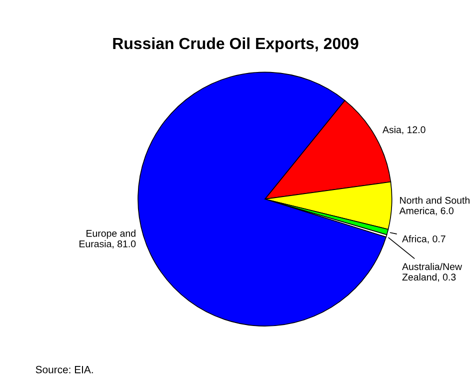 The height and width of the screenshot is (390, 471). What do you see at coordinates (434, 206) in the screenshot?
I see `slice-label: North and South America, 6.0` at bounding box center [434, 206].